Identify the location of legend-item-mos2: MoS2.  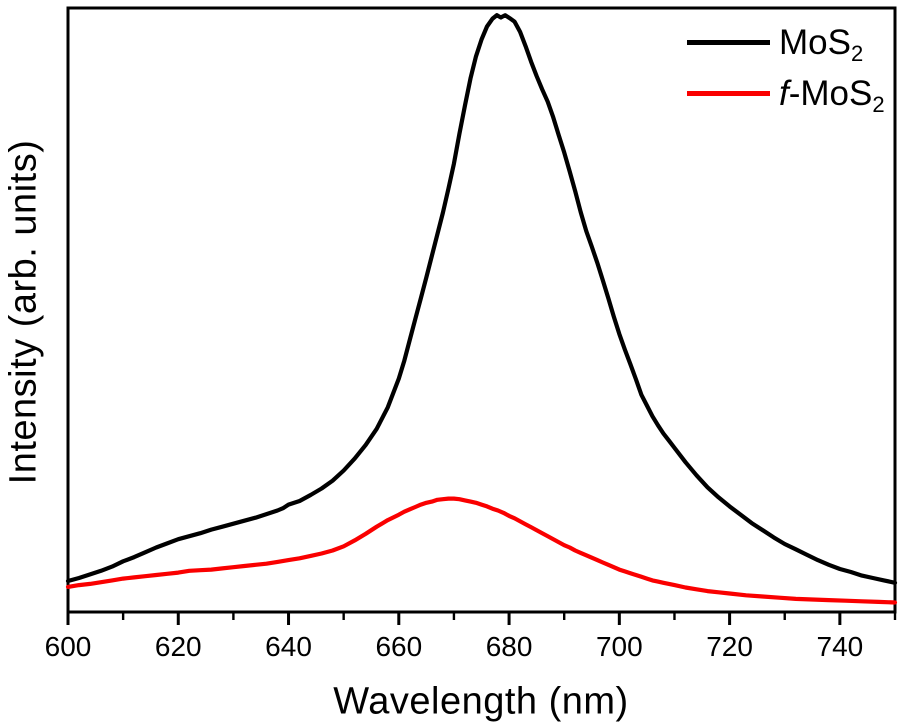
(786, 42).